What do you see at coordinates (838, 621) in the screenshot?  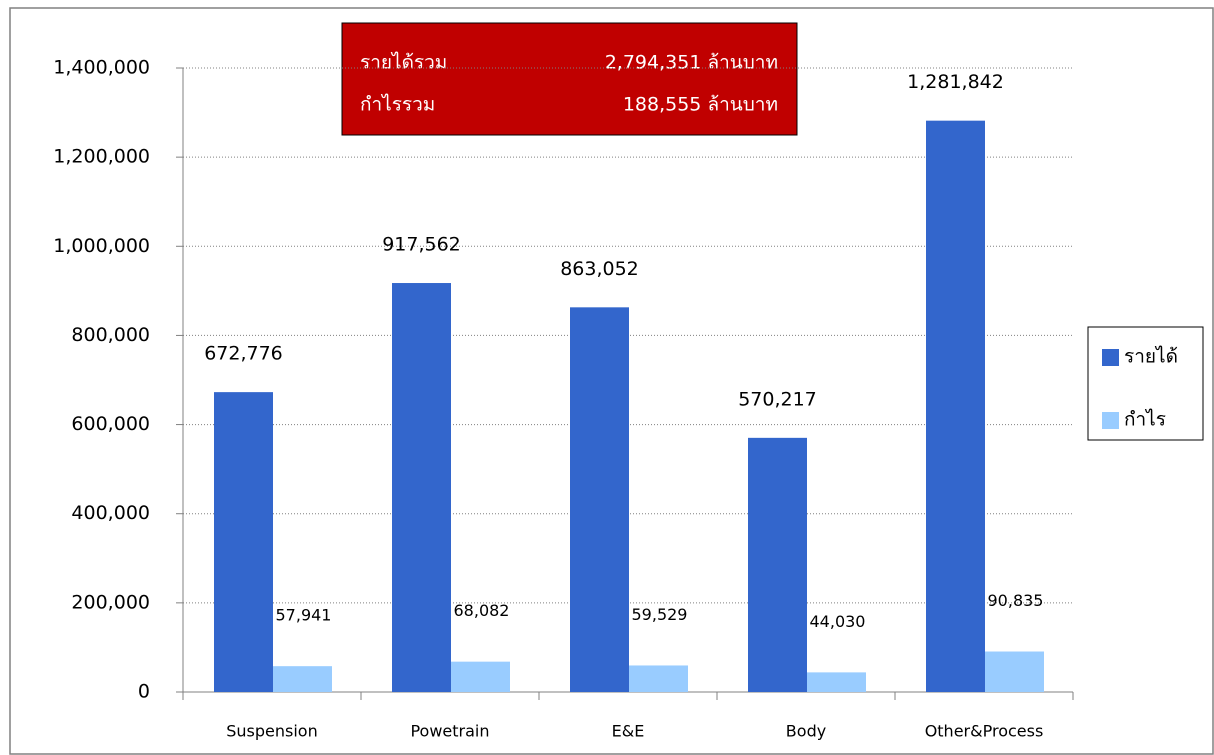 I see `data-label: 44,030` at bounding box center [838, 621].